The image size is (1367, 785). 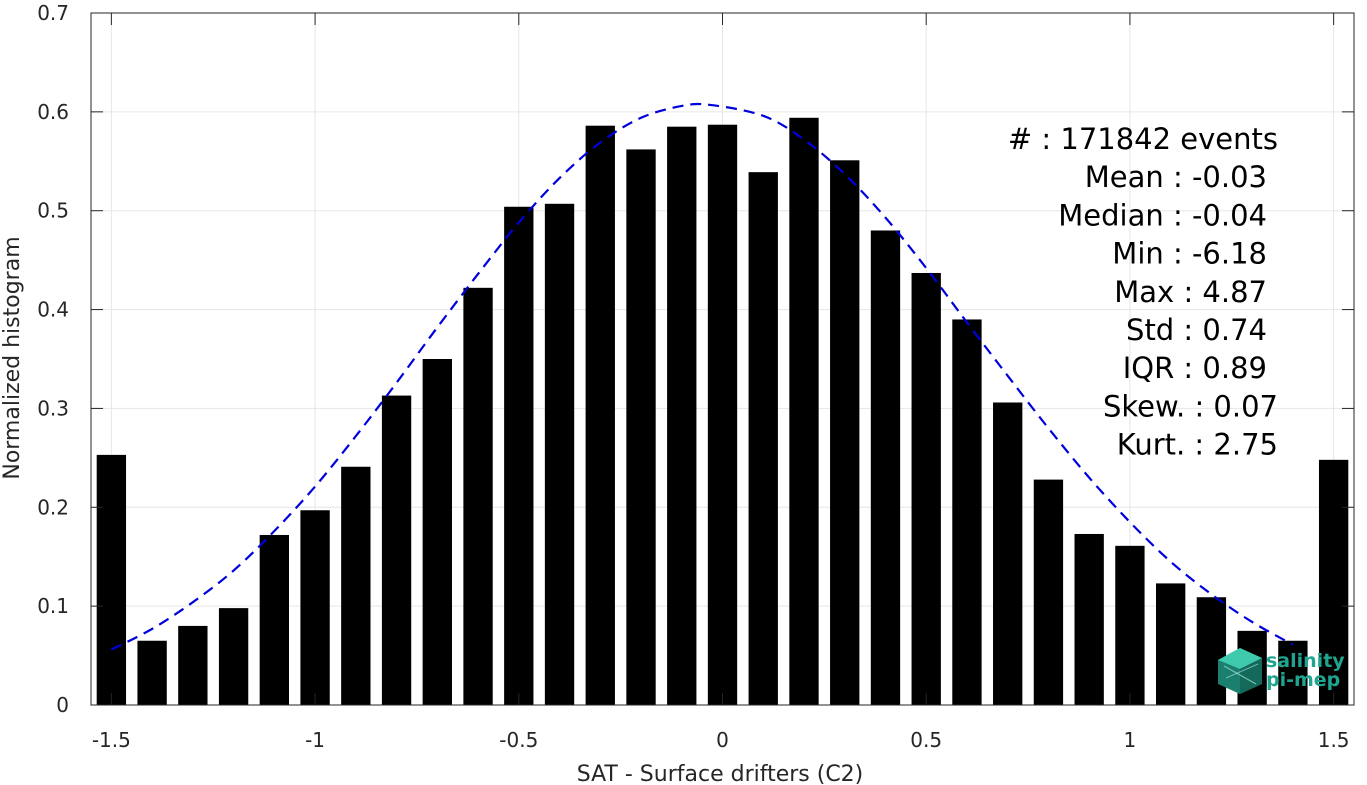 What do you see at coordinates (1305, 661) in the screenshot?
I see `logo-text-line1: salinity` at bounding box center [1305, 661].